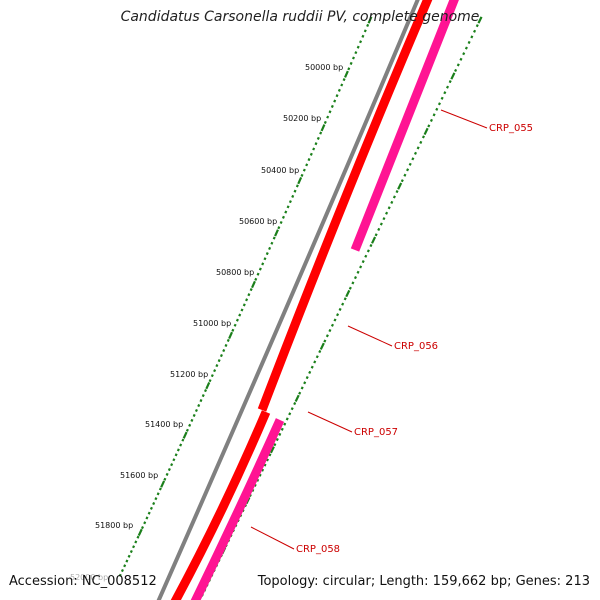 The width and height of the screenshot is (600, 600). I want to click on scale-label: 50200 bp, so click(302, 118).